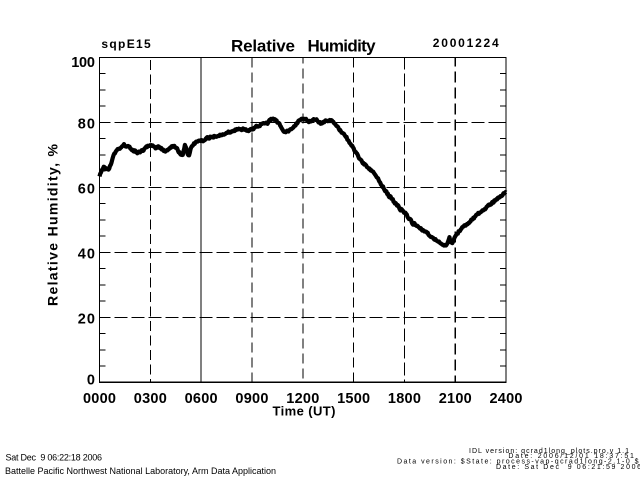 The image size is (640, 480). What do you see at coordinates (342, 45) in the screenshot?
I see `svg-text: Humidity` at bounding box center [342, 45].